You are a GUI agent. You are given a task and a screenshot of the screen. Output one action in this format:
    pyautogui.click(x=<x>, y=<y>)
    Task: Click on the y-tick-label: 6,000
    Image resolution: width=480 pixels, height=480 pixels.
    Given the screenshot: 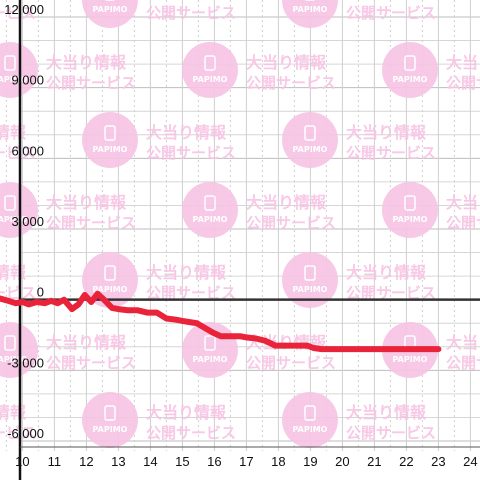 What is the action you would take?
    pyautogui.click(x=27, y=150)
    